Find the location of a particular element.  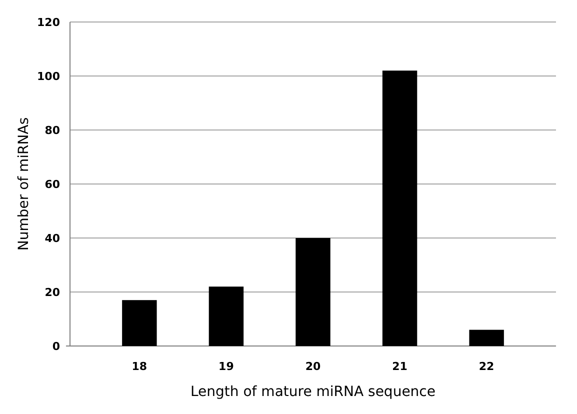

y-tick-label: 40 is located at coordinates (52, 238).